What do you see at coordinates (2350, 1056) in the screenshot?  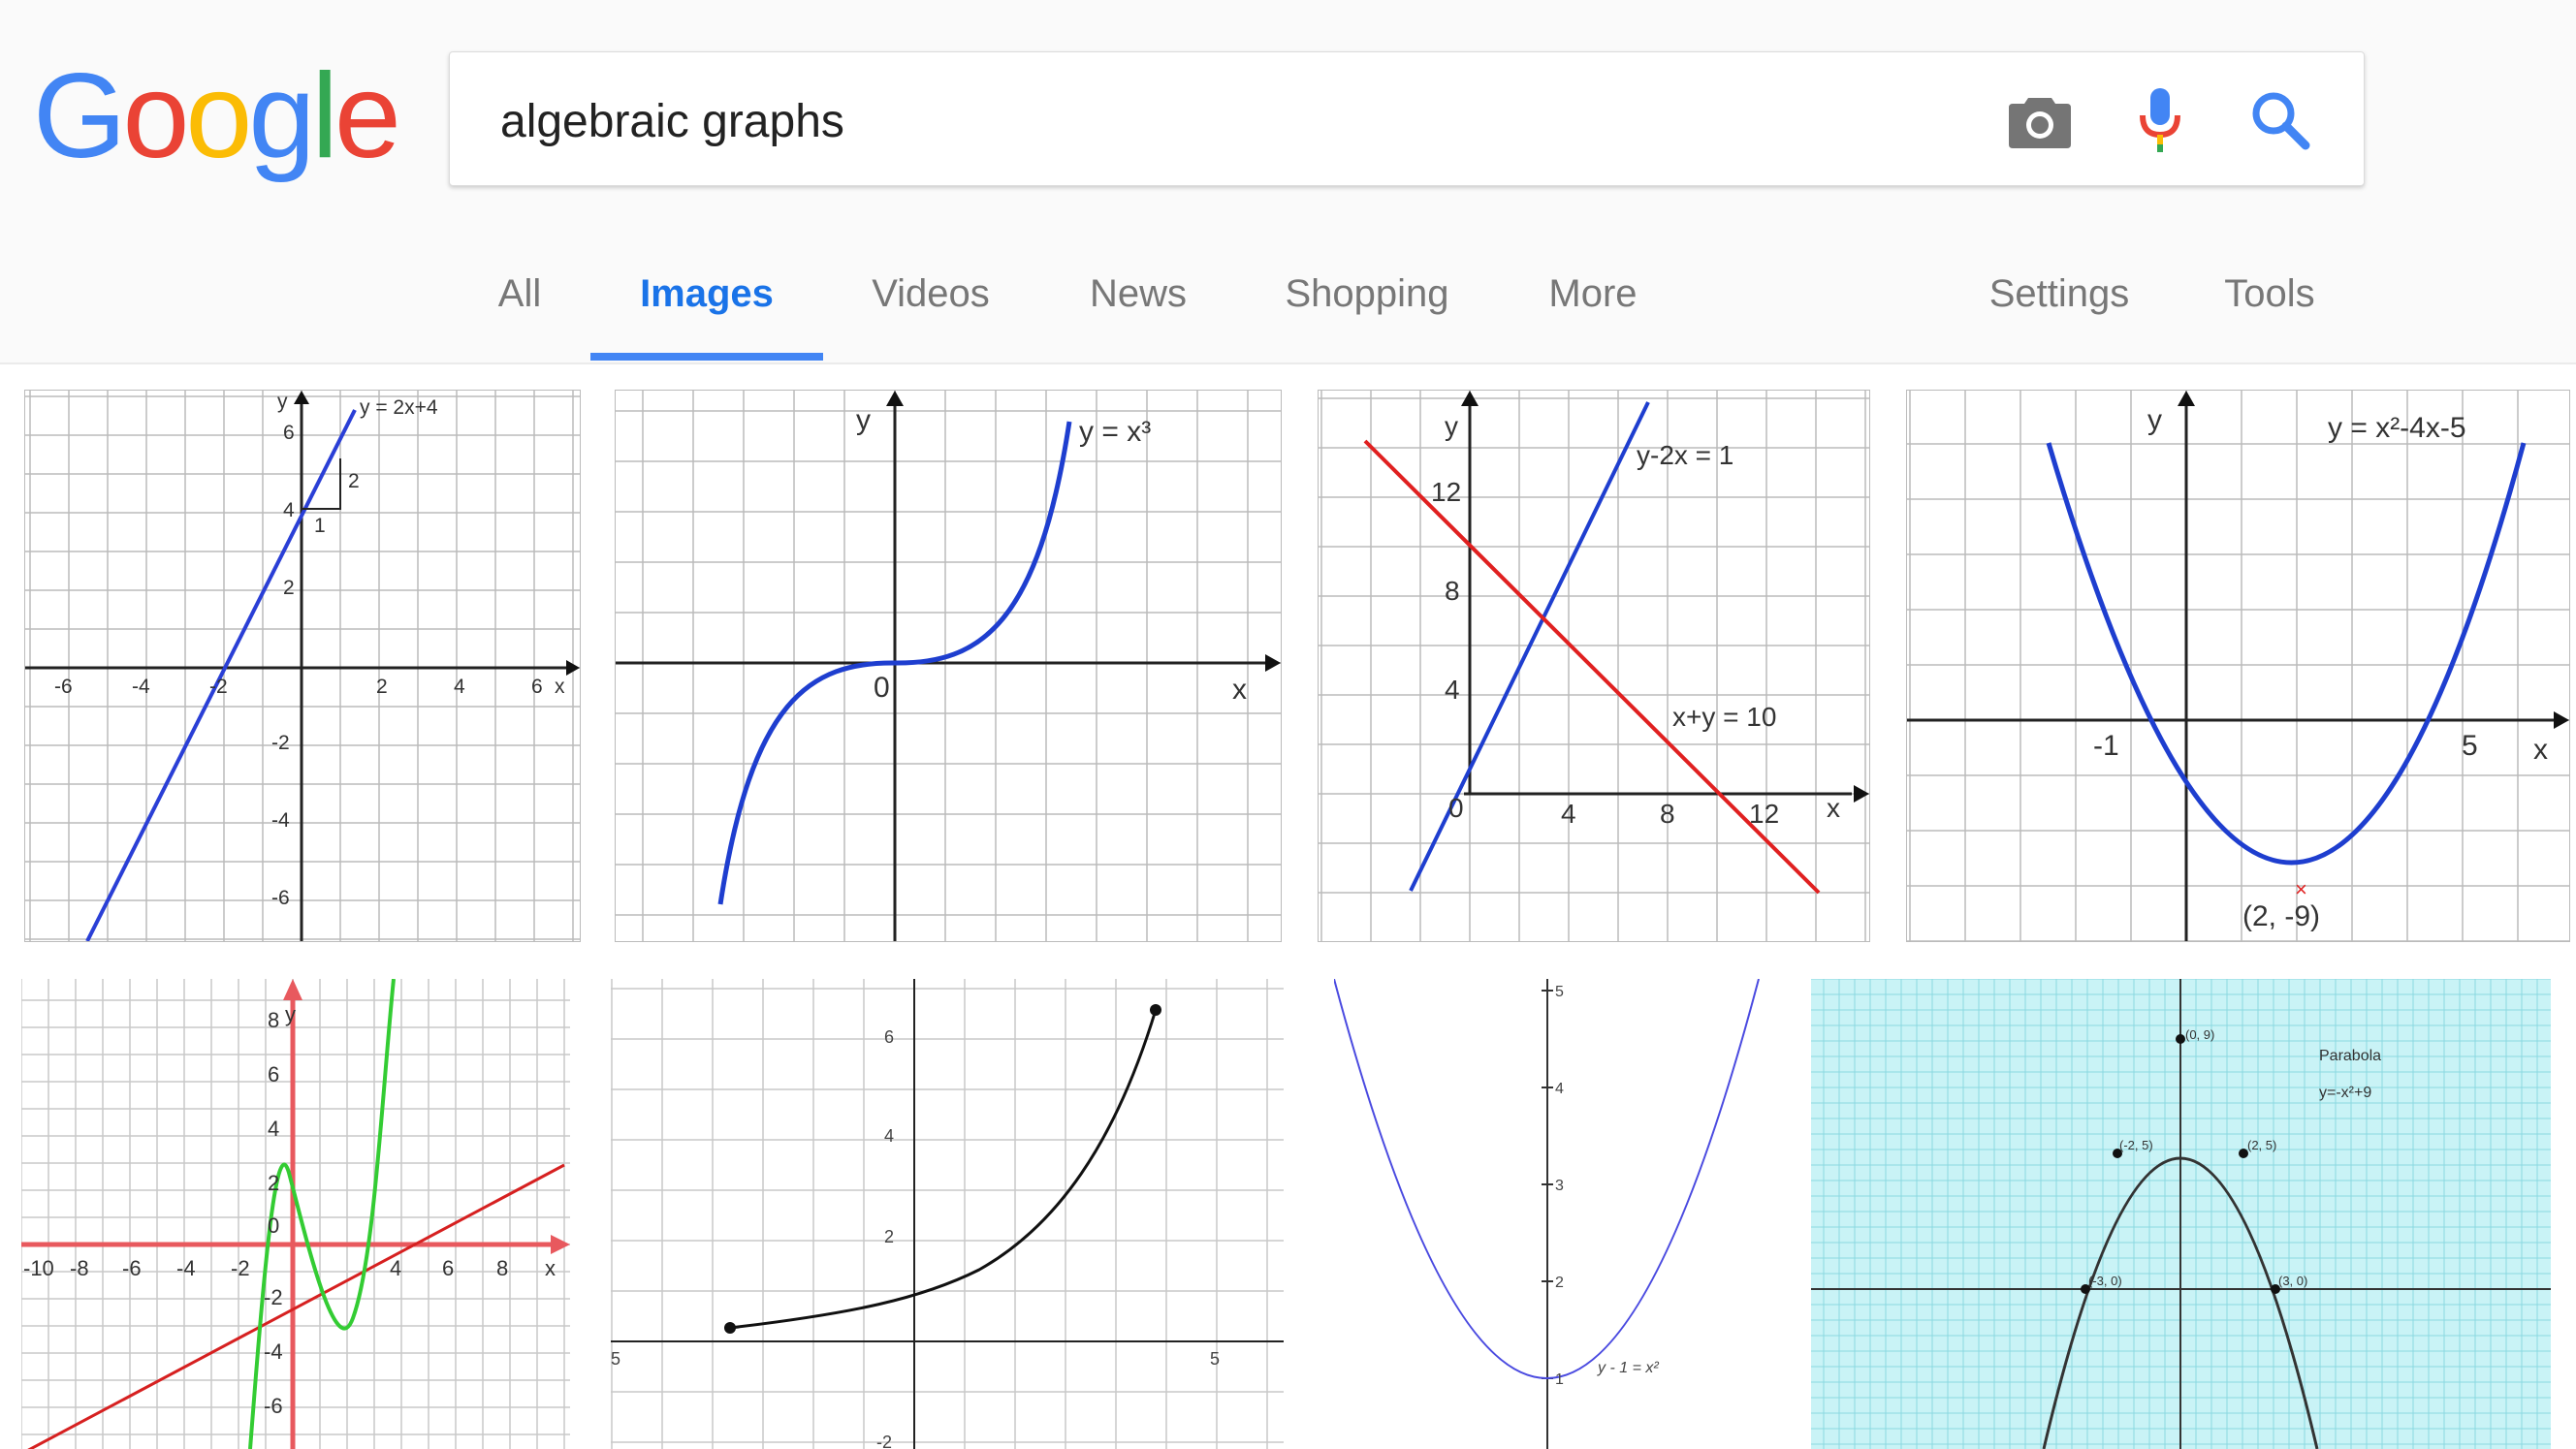 I see `chart-title: Parabola` at bounding box center [2350, 1056].